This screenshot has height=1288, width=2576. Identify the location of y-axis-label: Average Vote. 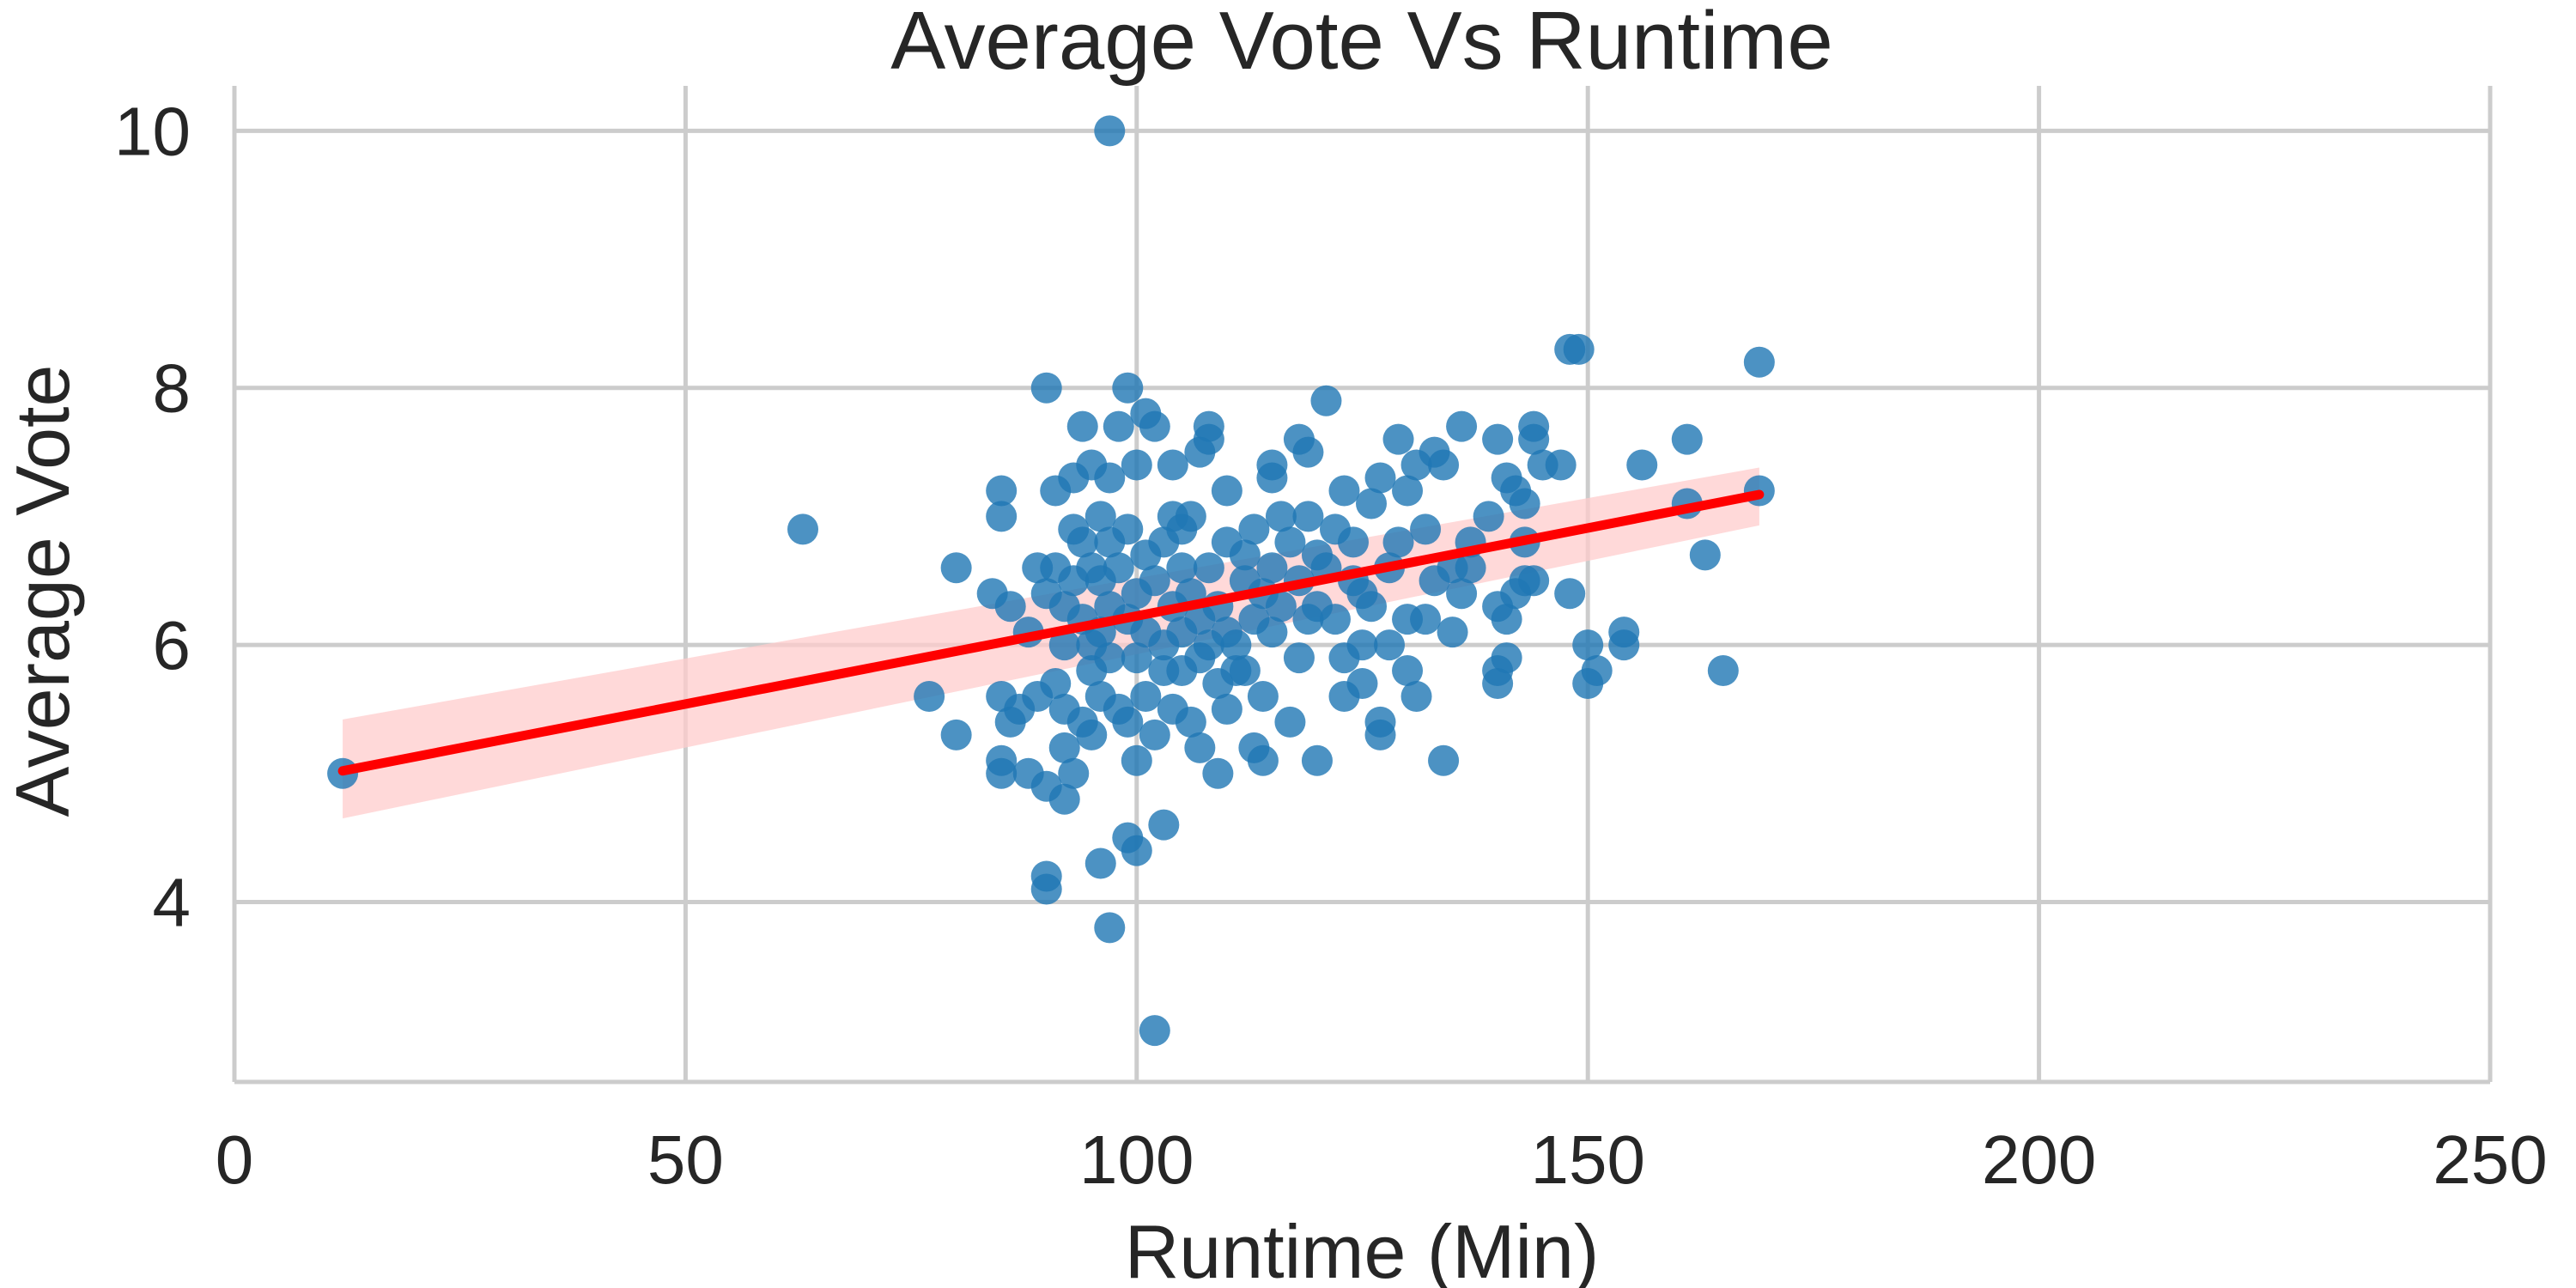
(42, 591).